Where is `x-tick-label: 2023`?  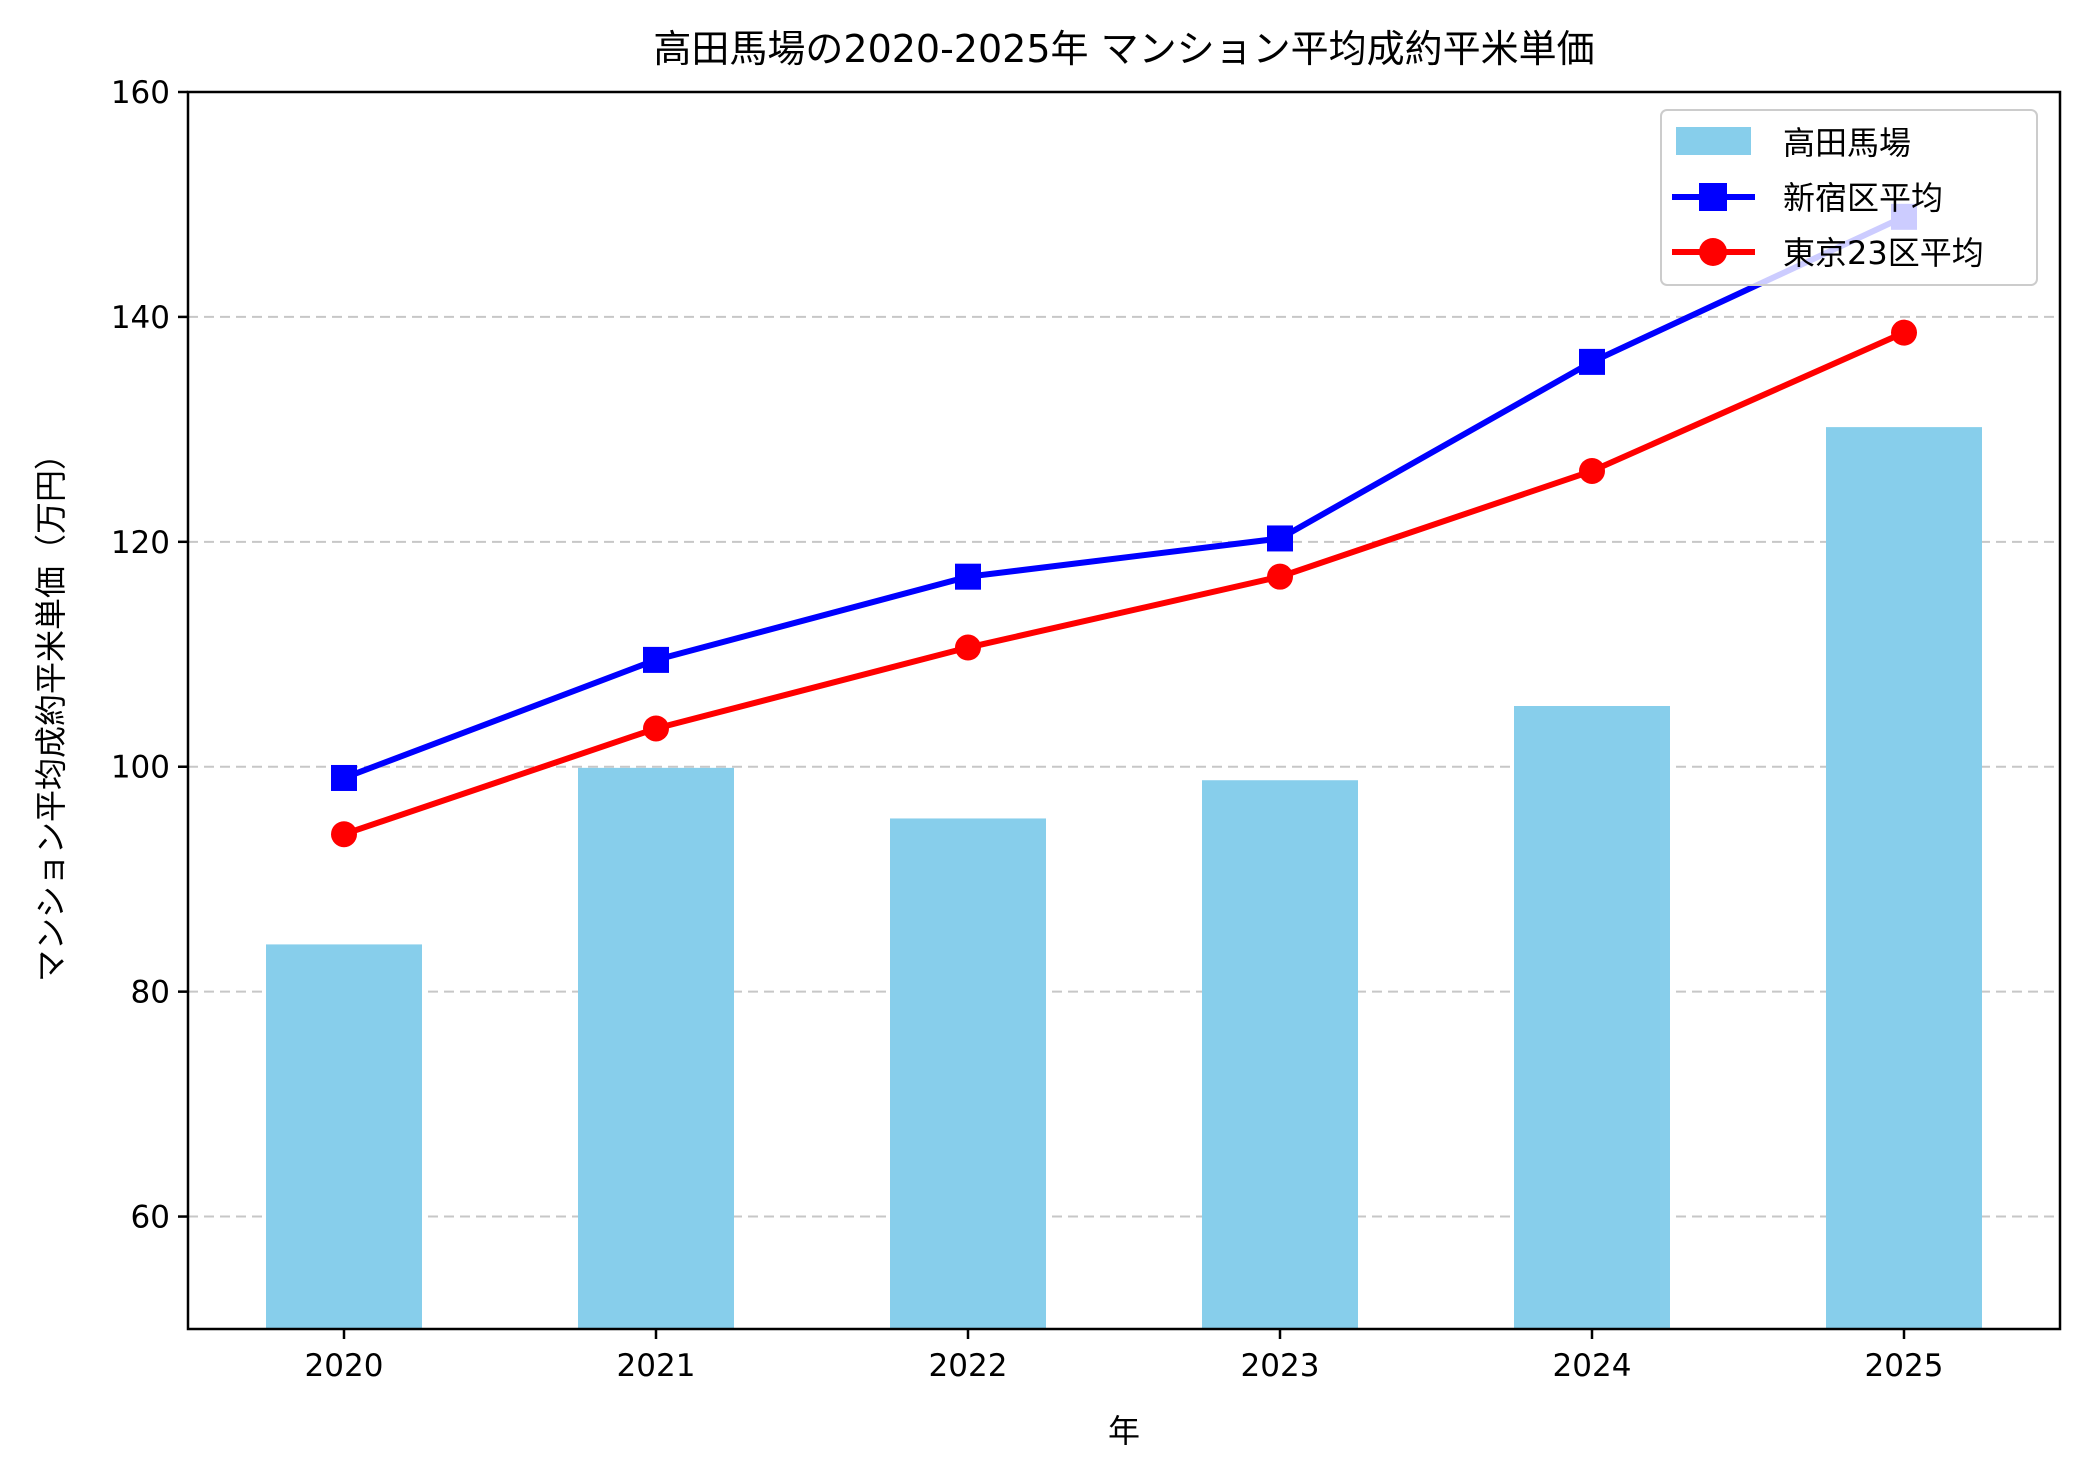
x-tick-label: 2023 is located at coordinates (1280, 1366).